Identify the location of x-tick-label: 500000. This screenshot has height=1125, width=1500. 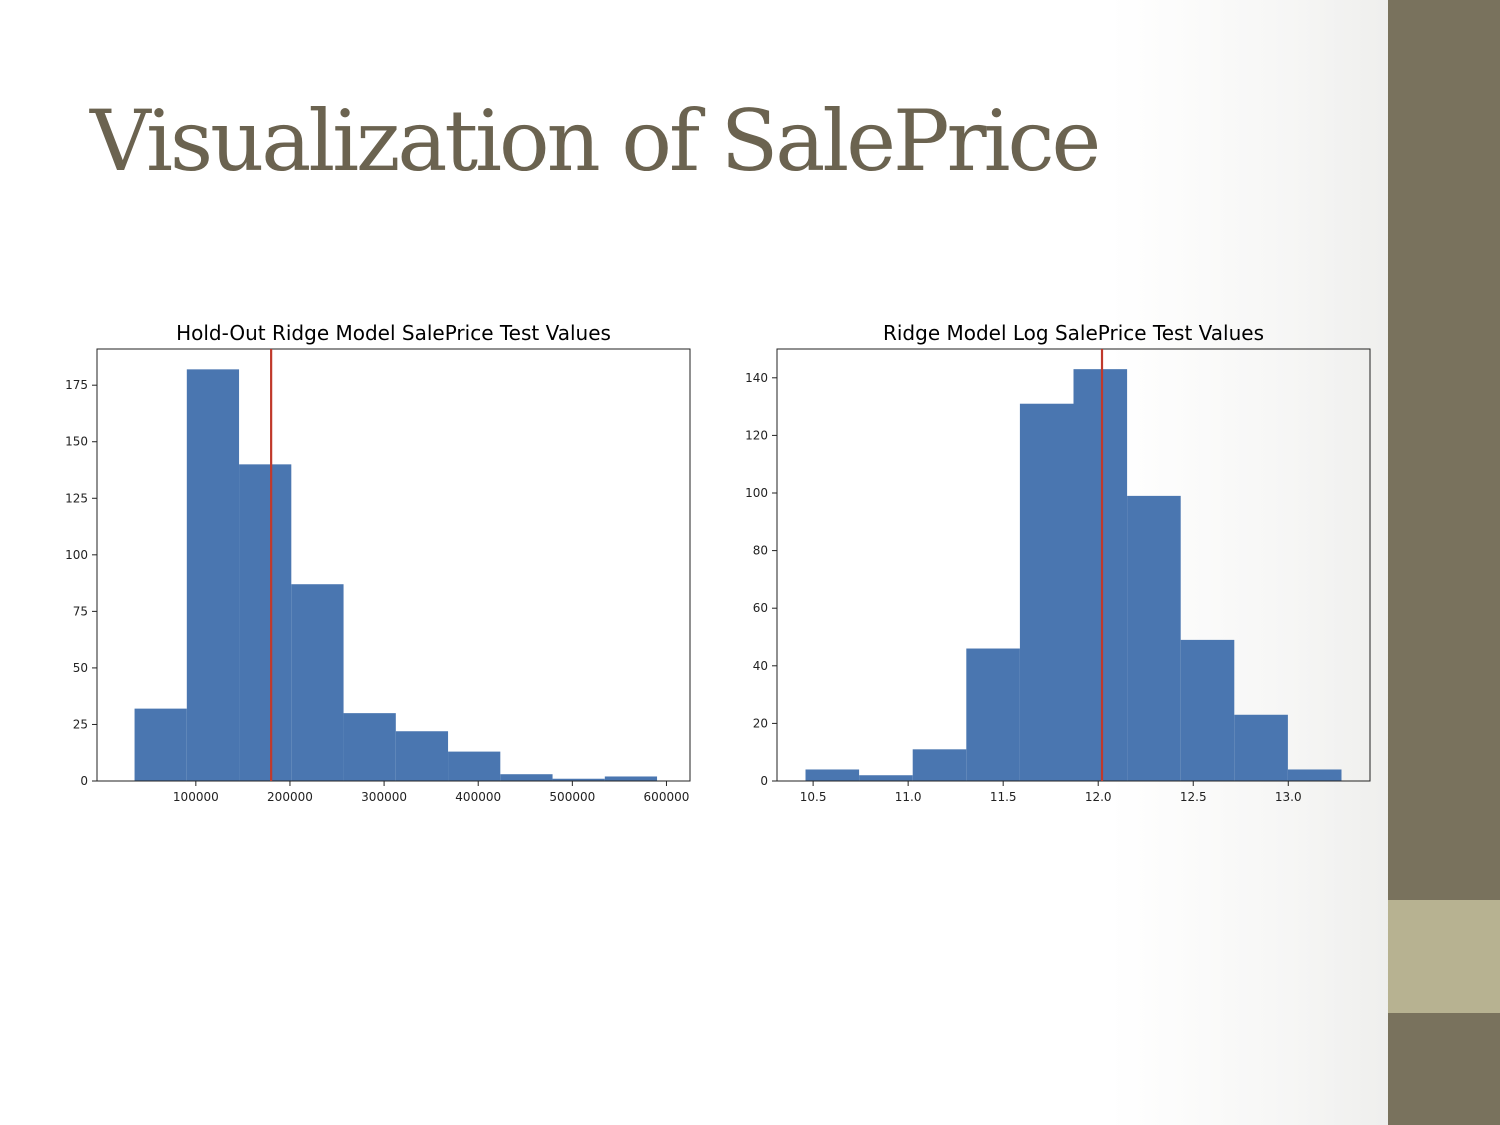
(572, 797).